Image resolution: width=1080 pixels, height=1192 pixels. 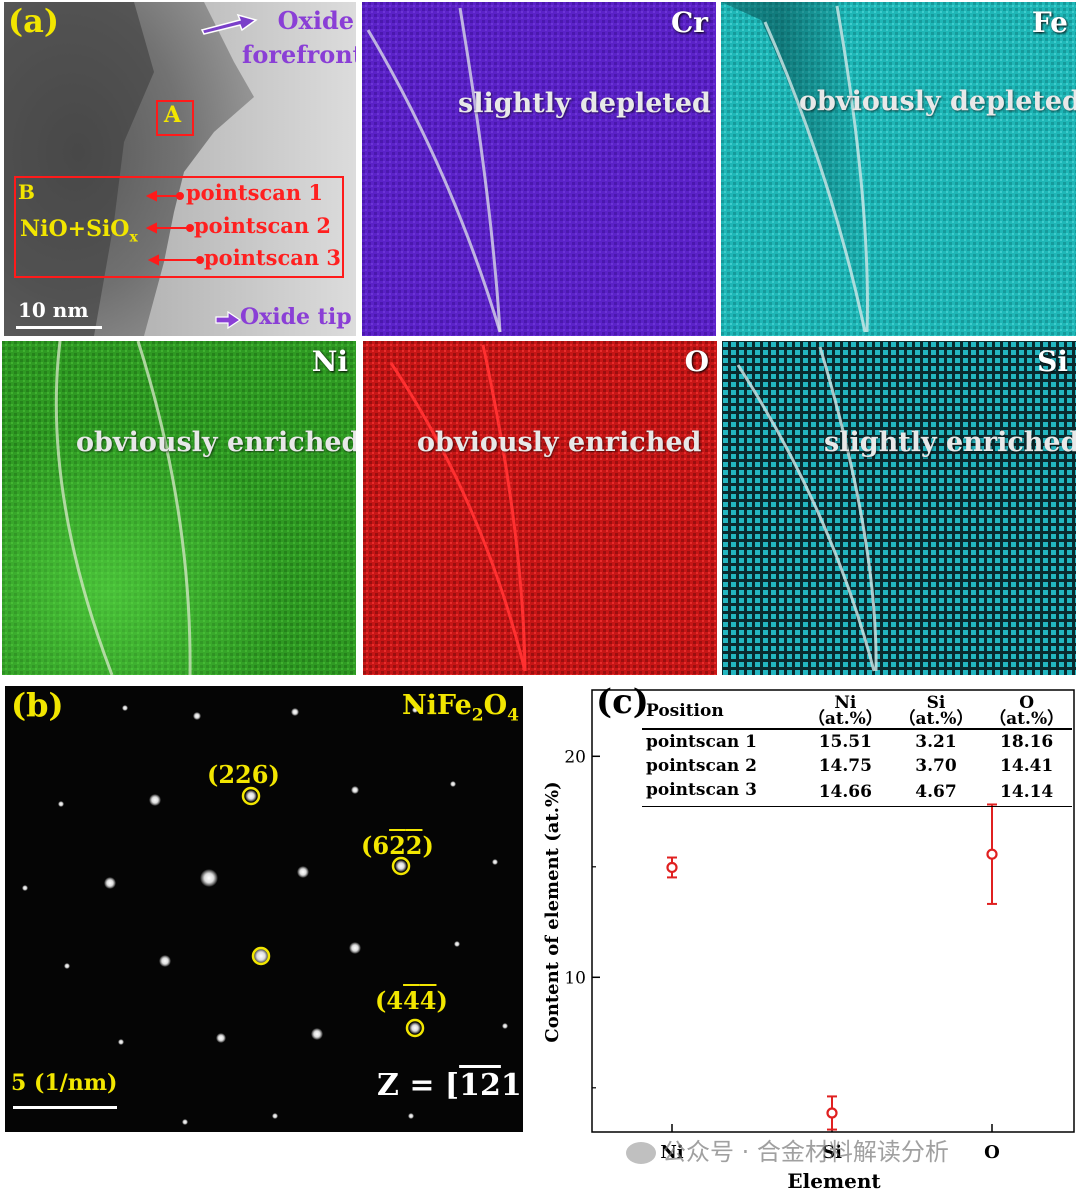 I want to click on map-cr: Cr slightly depleted, so click(x=539, y=169).